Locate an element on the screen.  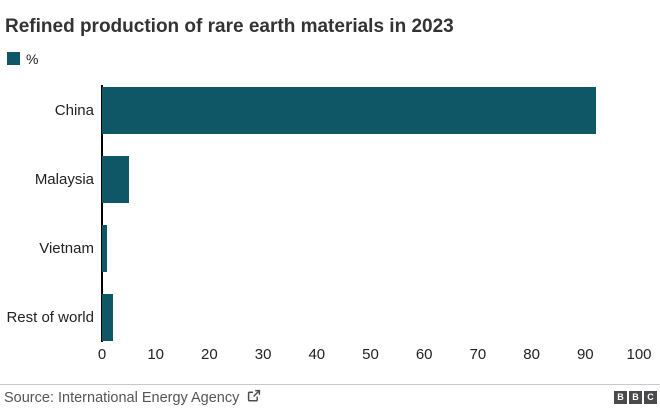
divider is located at coordinates (330, 384).